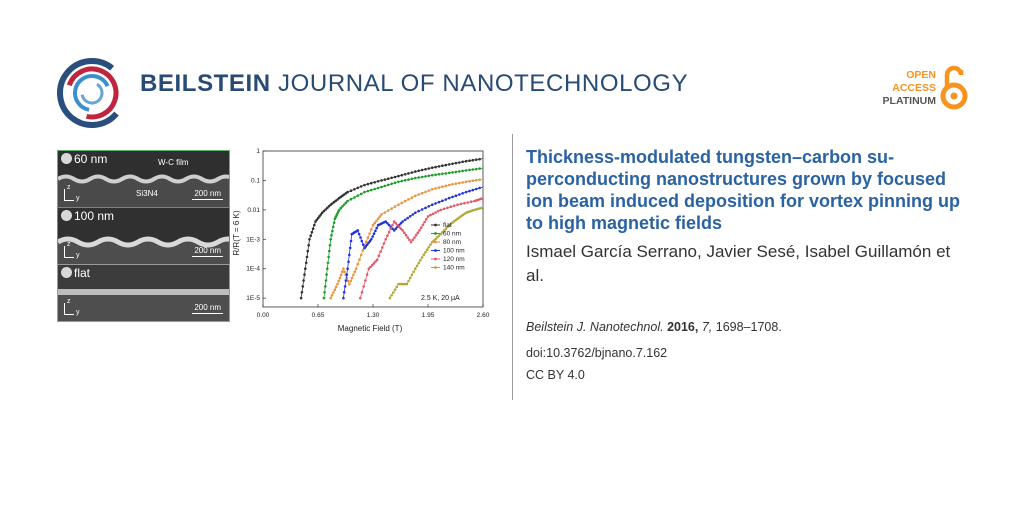  Describe the element at coordinates (899, 88) in the screenshot. I see `open-access-label: OPEN ACCESS PLATINUM` at that location.